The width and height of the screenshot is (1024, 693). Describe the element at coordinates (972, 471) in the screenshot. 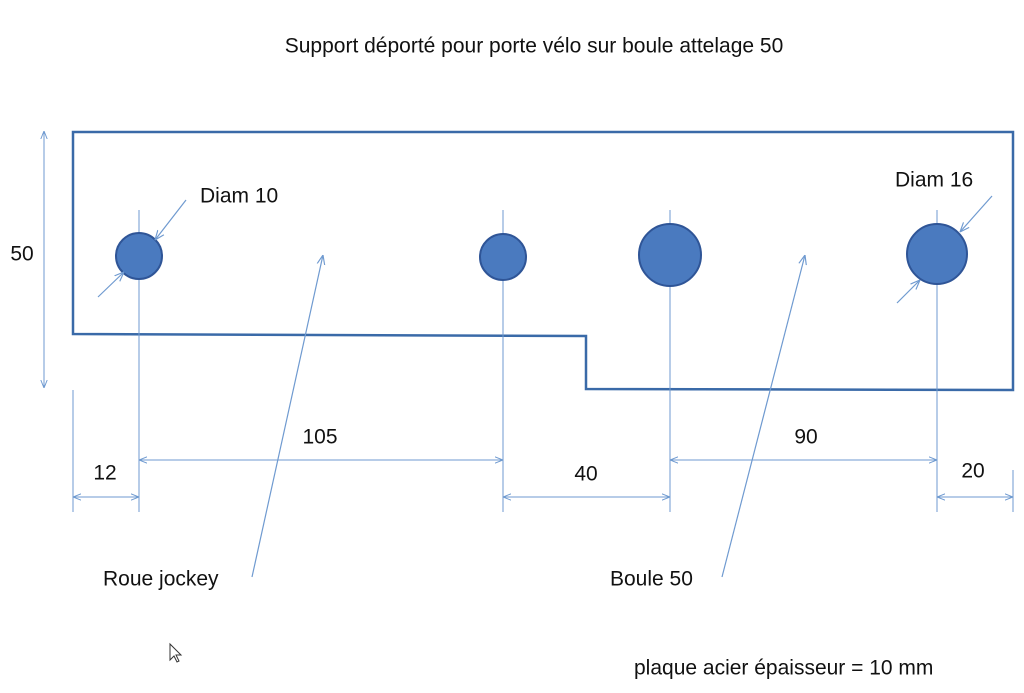

I see `dimension-label: 20` at that location.